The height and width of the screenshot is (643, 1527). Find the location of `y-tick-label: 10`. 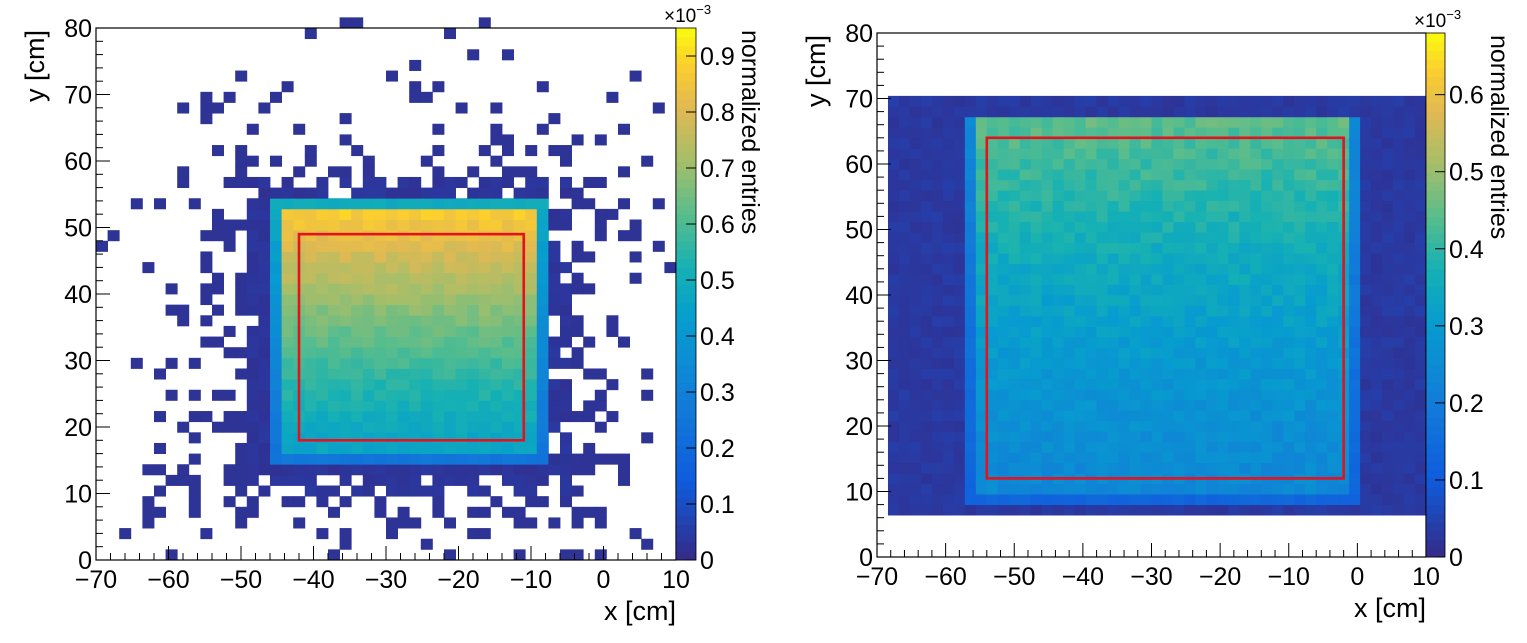

y-tick-label: 10 is located at coordinates (859, 493).